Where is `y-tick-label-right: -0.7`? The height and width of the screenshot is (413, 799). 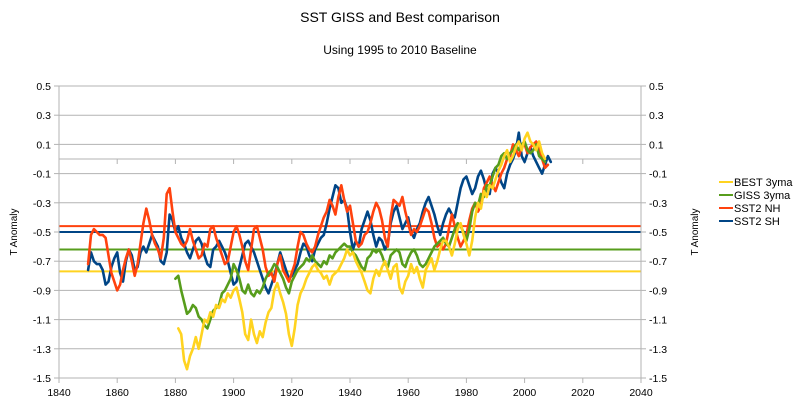 y-tick-label-right: -0.7 is located at coordinates (658, 262).